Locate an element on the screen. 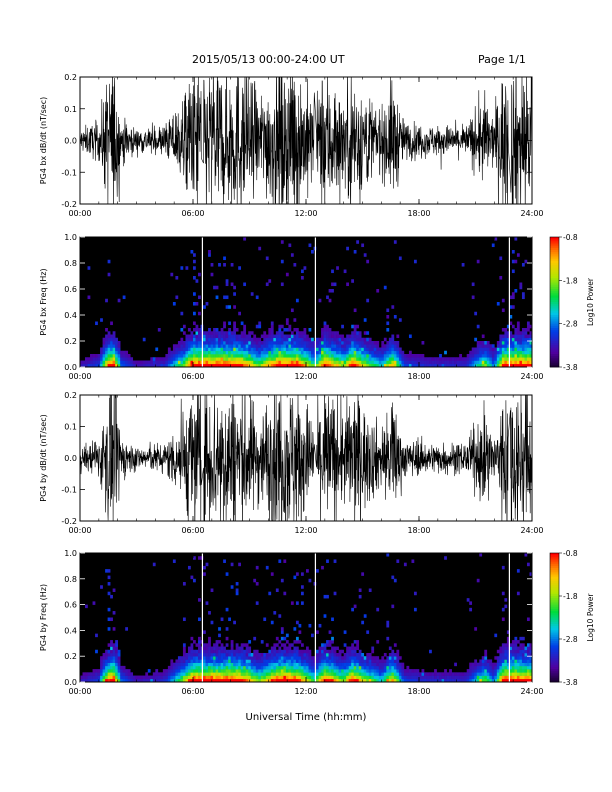 The height and width of the screenshot is (792, 612). x-axis-3: 00:00 06:00 12:00 18:00 24:00 is located at coordinates (306, 624).